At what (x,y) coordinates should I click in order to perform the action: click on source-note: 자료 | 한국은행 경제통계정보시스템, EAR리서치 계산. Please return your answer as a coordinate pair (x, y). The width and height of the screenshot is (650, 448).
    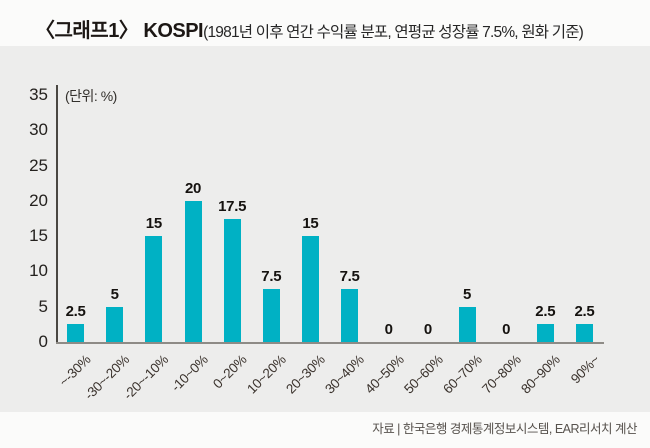
    Looking at the image, I should click on (504, 429).